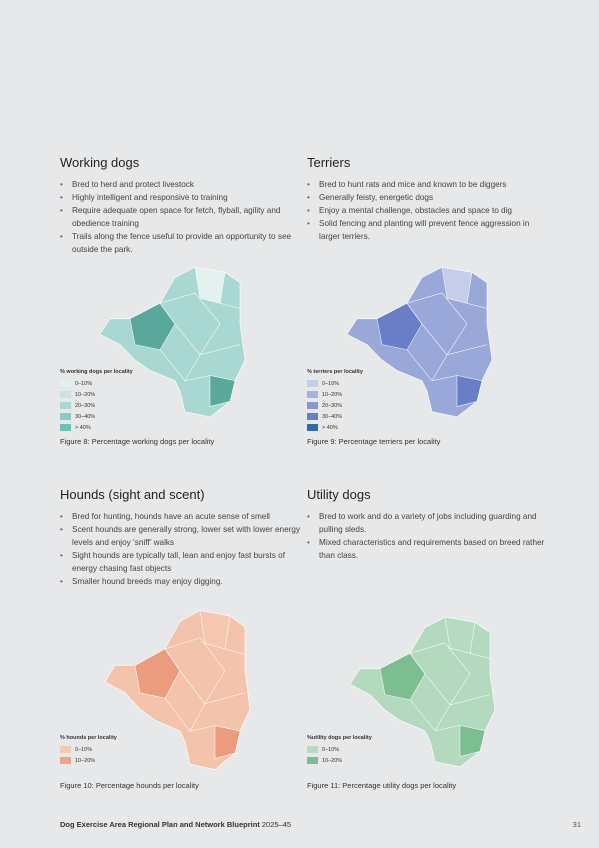 Image resolution: width=599 pixels, height=848 pixels. What do you see at coordinates (276, 824) in the screenshot?
I see `footer-years: 2025–45` at bounding box center [276, 824].